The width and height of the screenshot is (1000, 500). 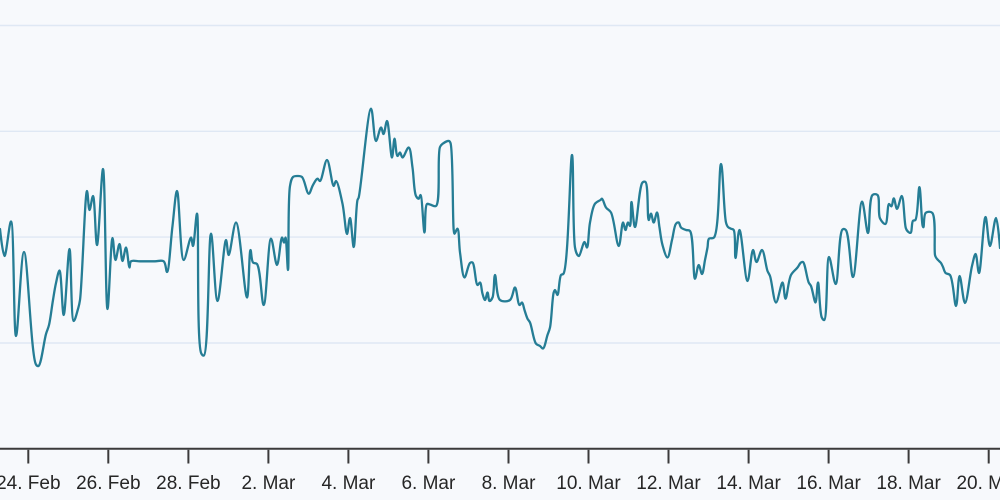 What do you see at coordinates (428, 483) in the screenshot?
I see `svg-text: 6. Mar` at bounding box center [428, 483].